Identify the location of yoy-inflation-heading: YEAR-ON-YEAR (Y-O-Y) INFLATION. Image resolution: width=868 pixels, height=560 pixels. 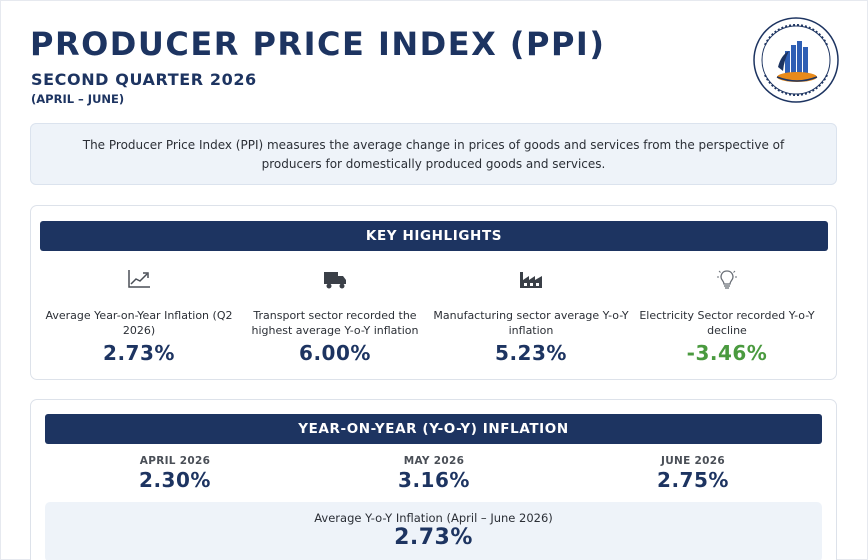
(433, 429).